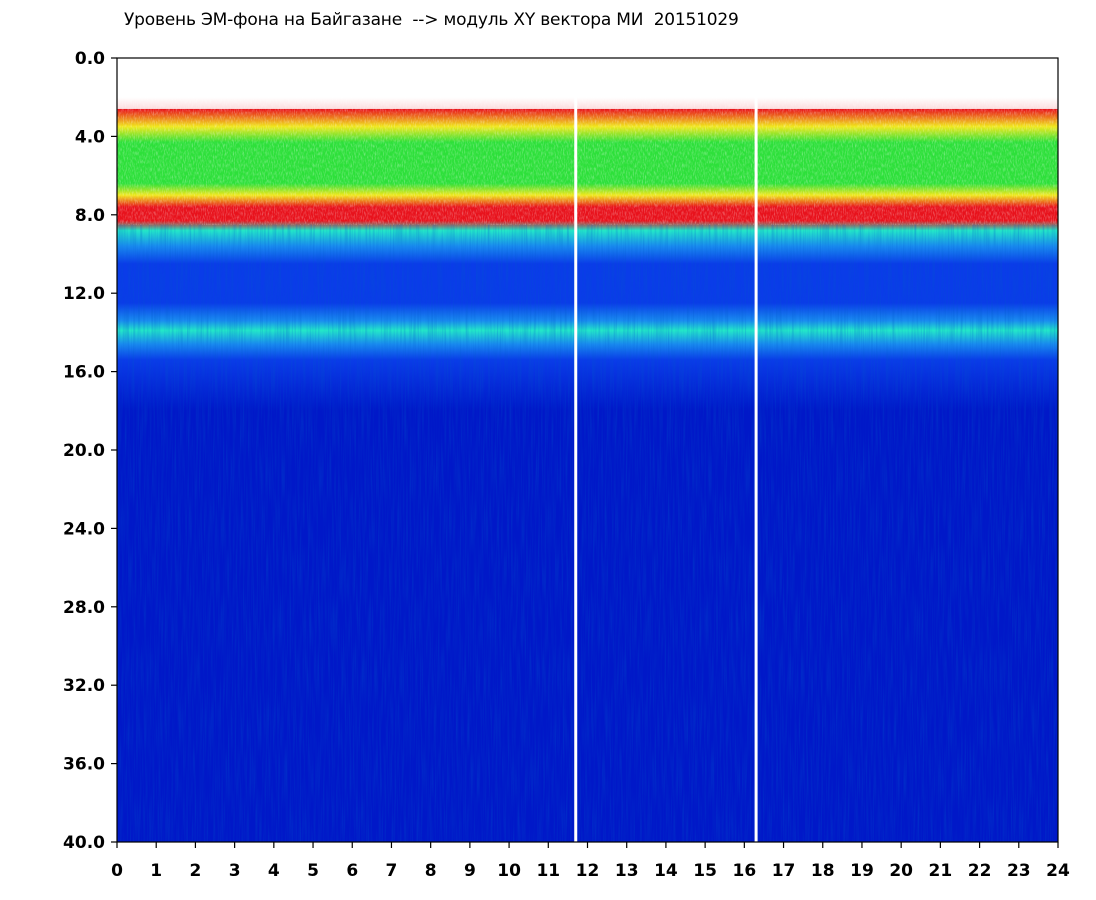  I want to click on x-tick-label: 10, so click(509, 871).